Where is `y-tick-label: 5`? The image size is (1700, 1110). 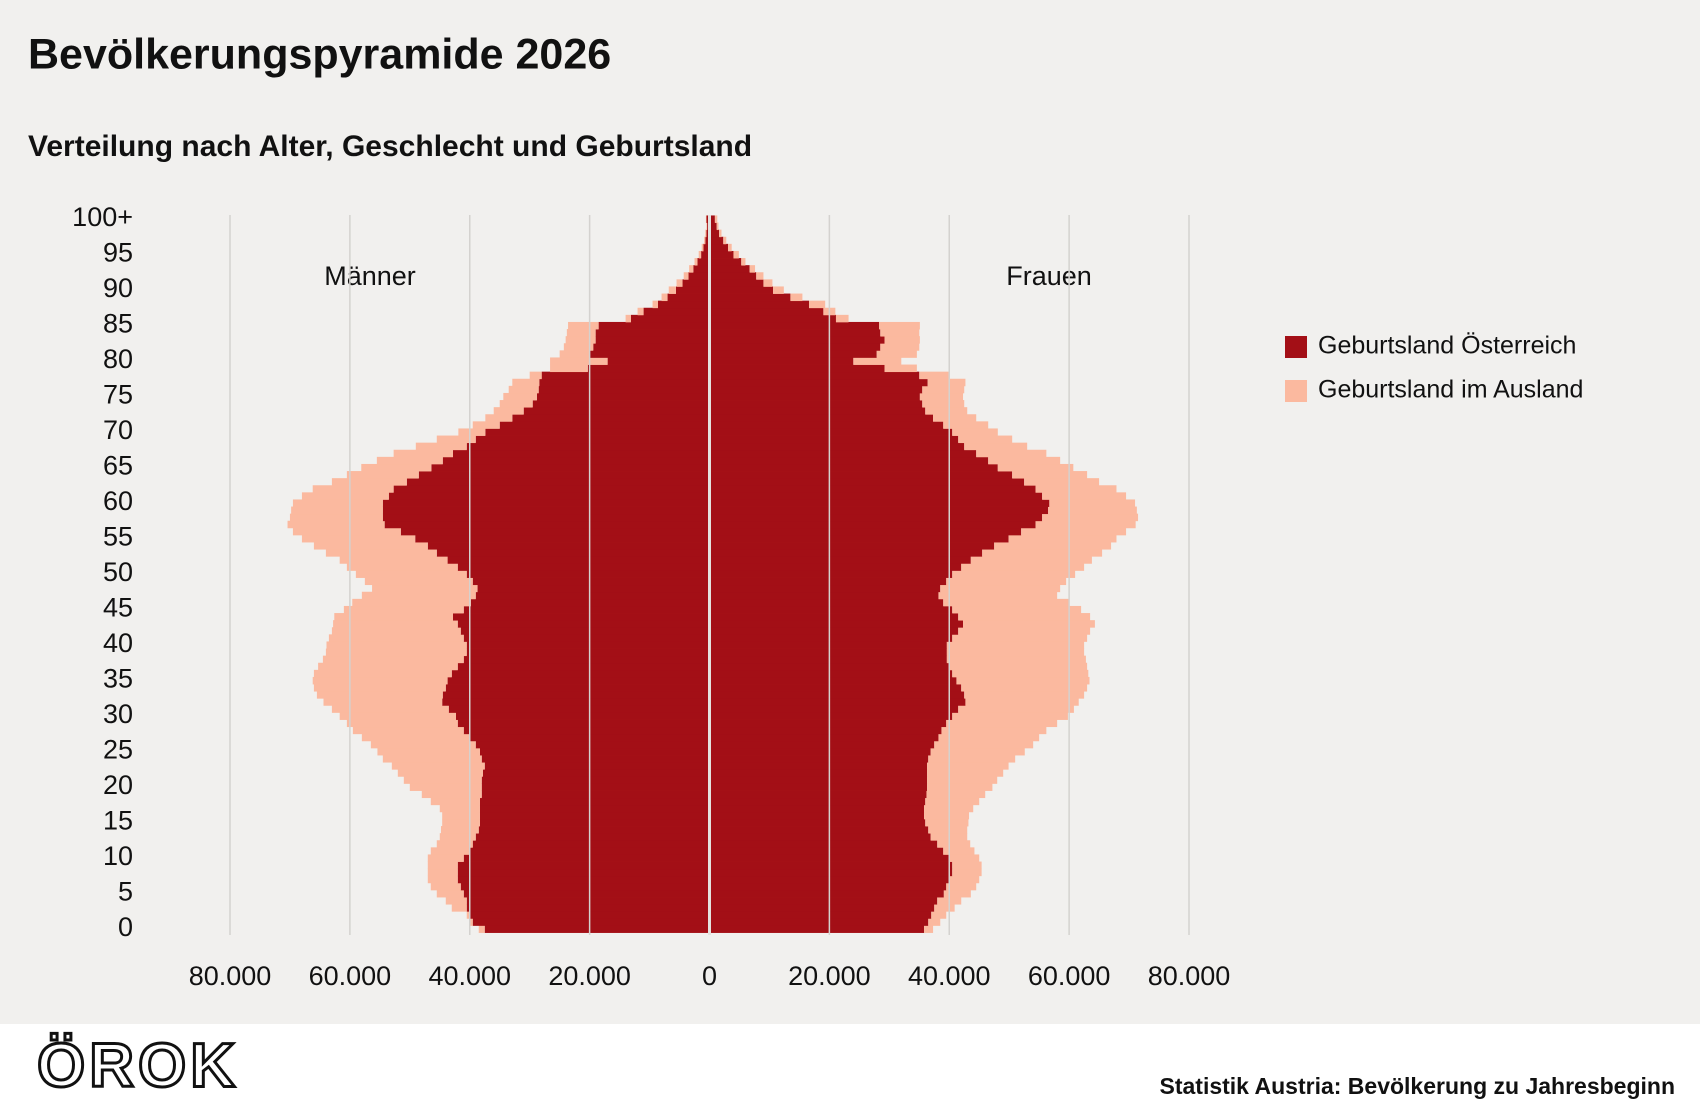
y-tick-label: 5 is located at coordinates (125, 892).